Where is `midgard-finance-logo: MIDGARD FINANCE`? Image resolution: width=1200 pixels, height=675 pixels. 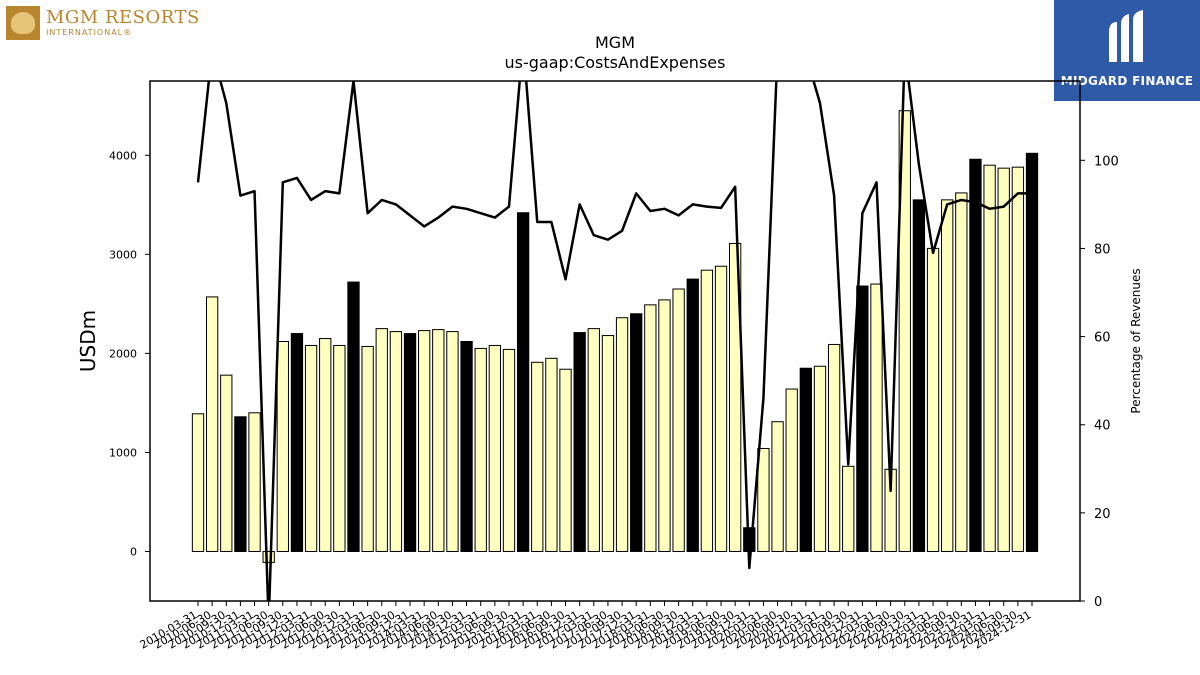 midgard-finance-logo: MIDGARD FINANCE is located at coordinates (1127, 50).